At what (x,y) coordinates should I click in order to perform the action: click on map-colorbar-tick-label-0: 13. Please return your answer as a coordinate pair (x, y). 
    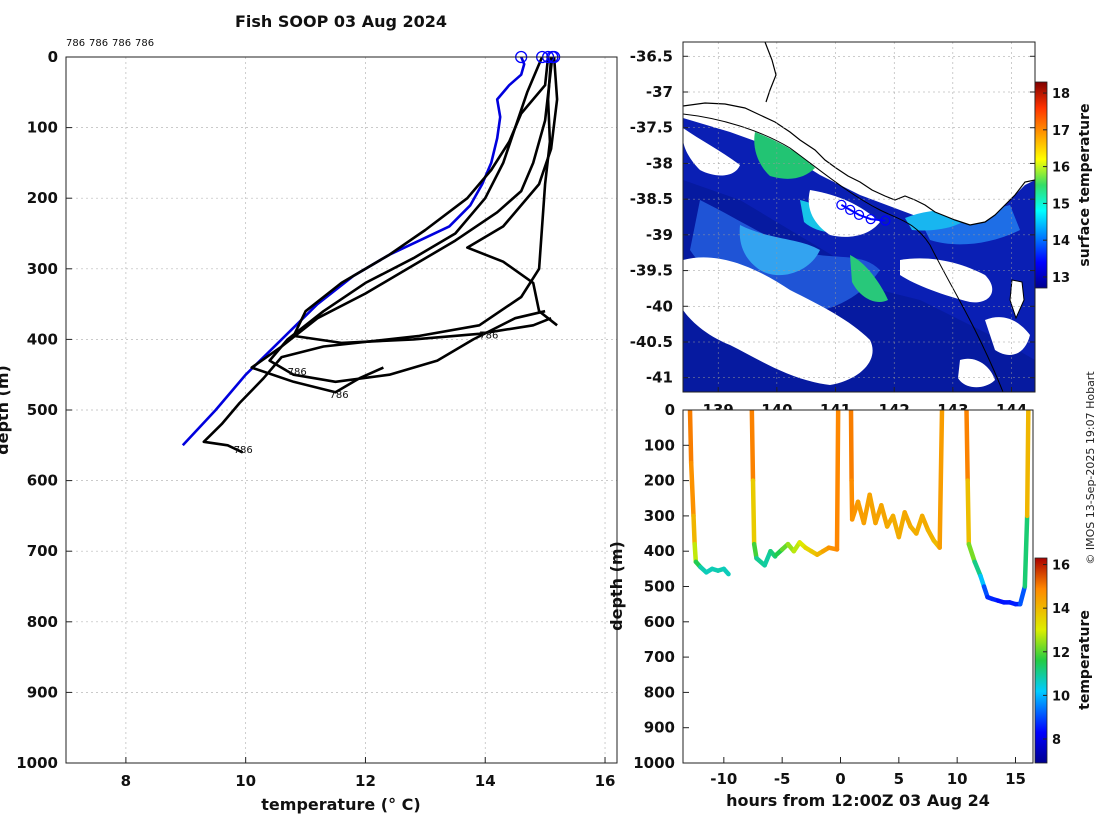
    Looking at the image, I should click on (1061, 278).